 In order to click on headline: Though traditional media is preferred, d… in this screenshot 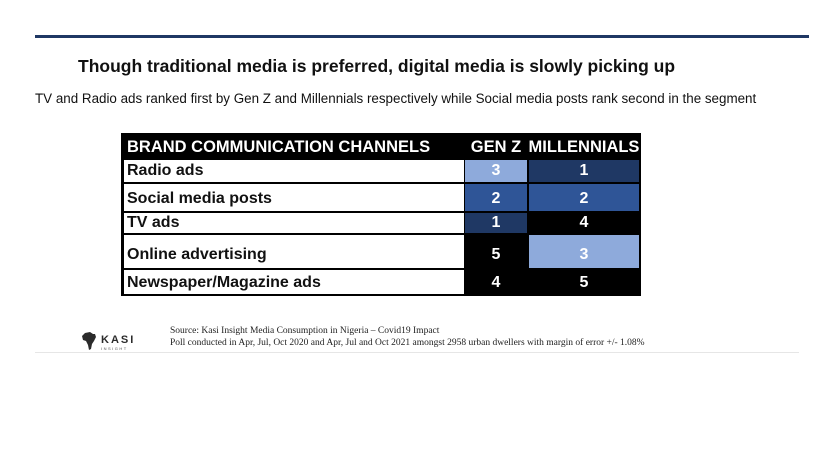, I will do `click(377, 66)`.